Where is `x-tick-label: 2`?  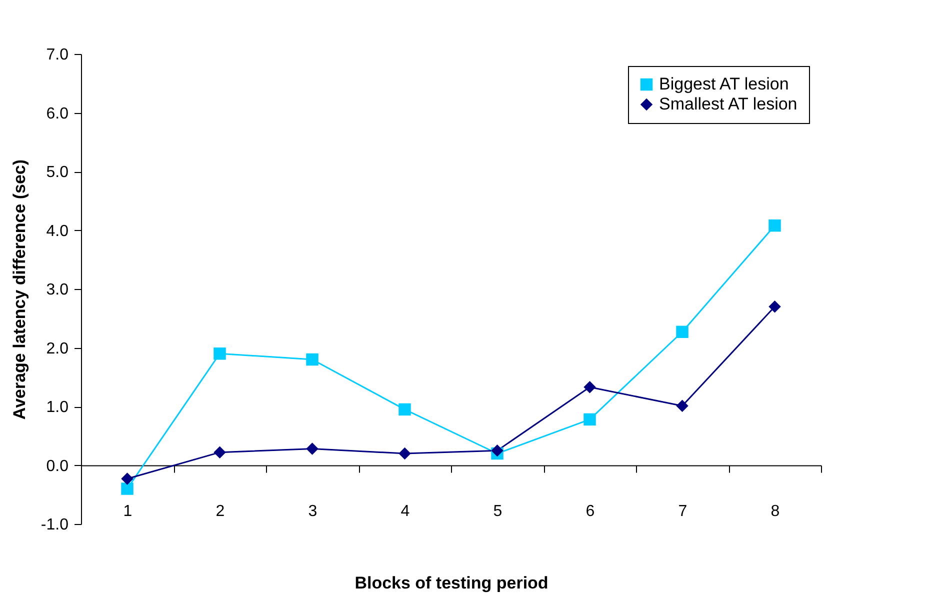
x-tick-label: 2 is located at coordinates (220, 511).